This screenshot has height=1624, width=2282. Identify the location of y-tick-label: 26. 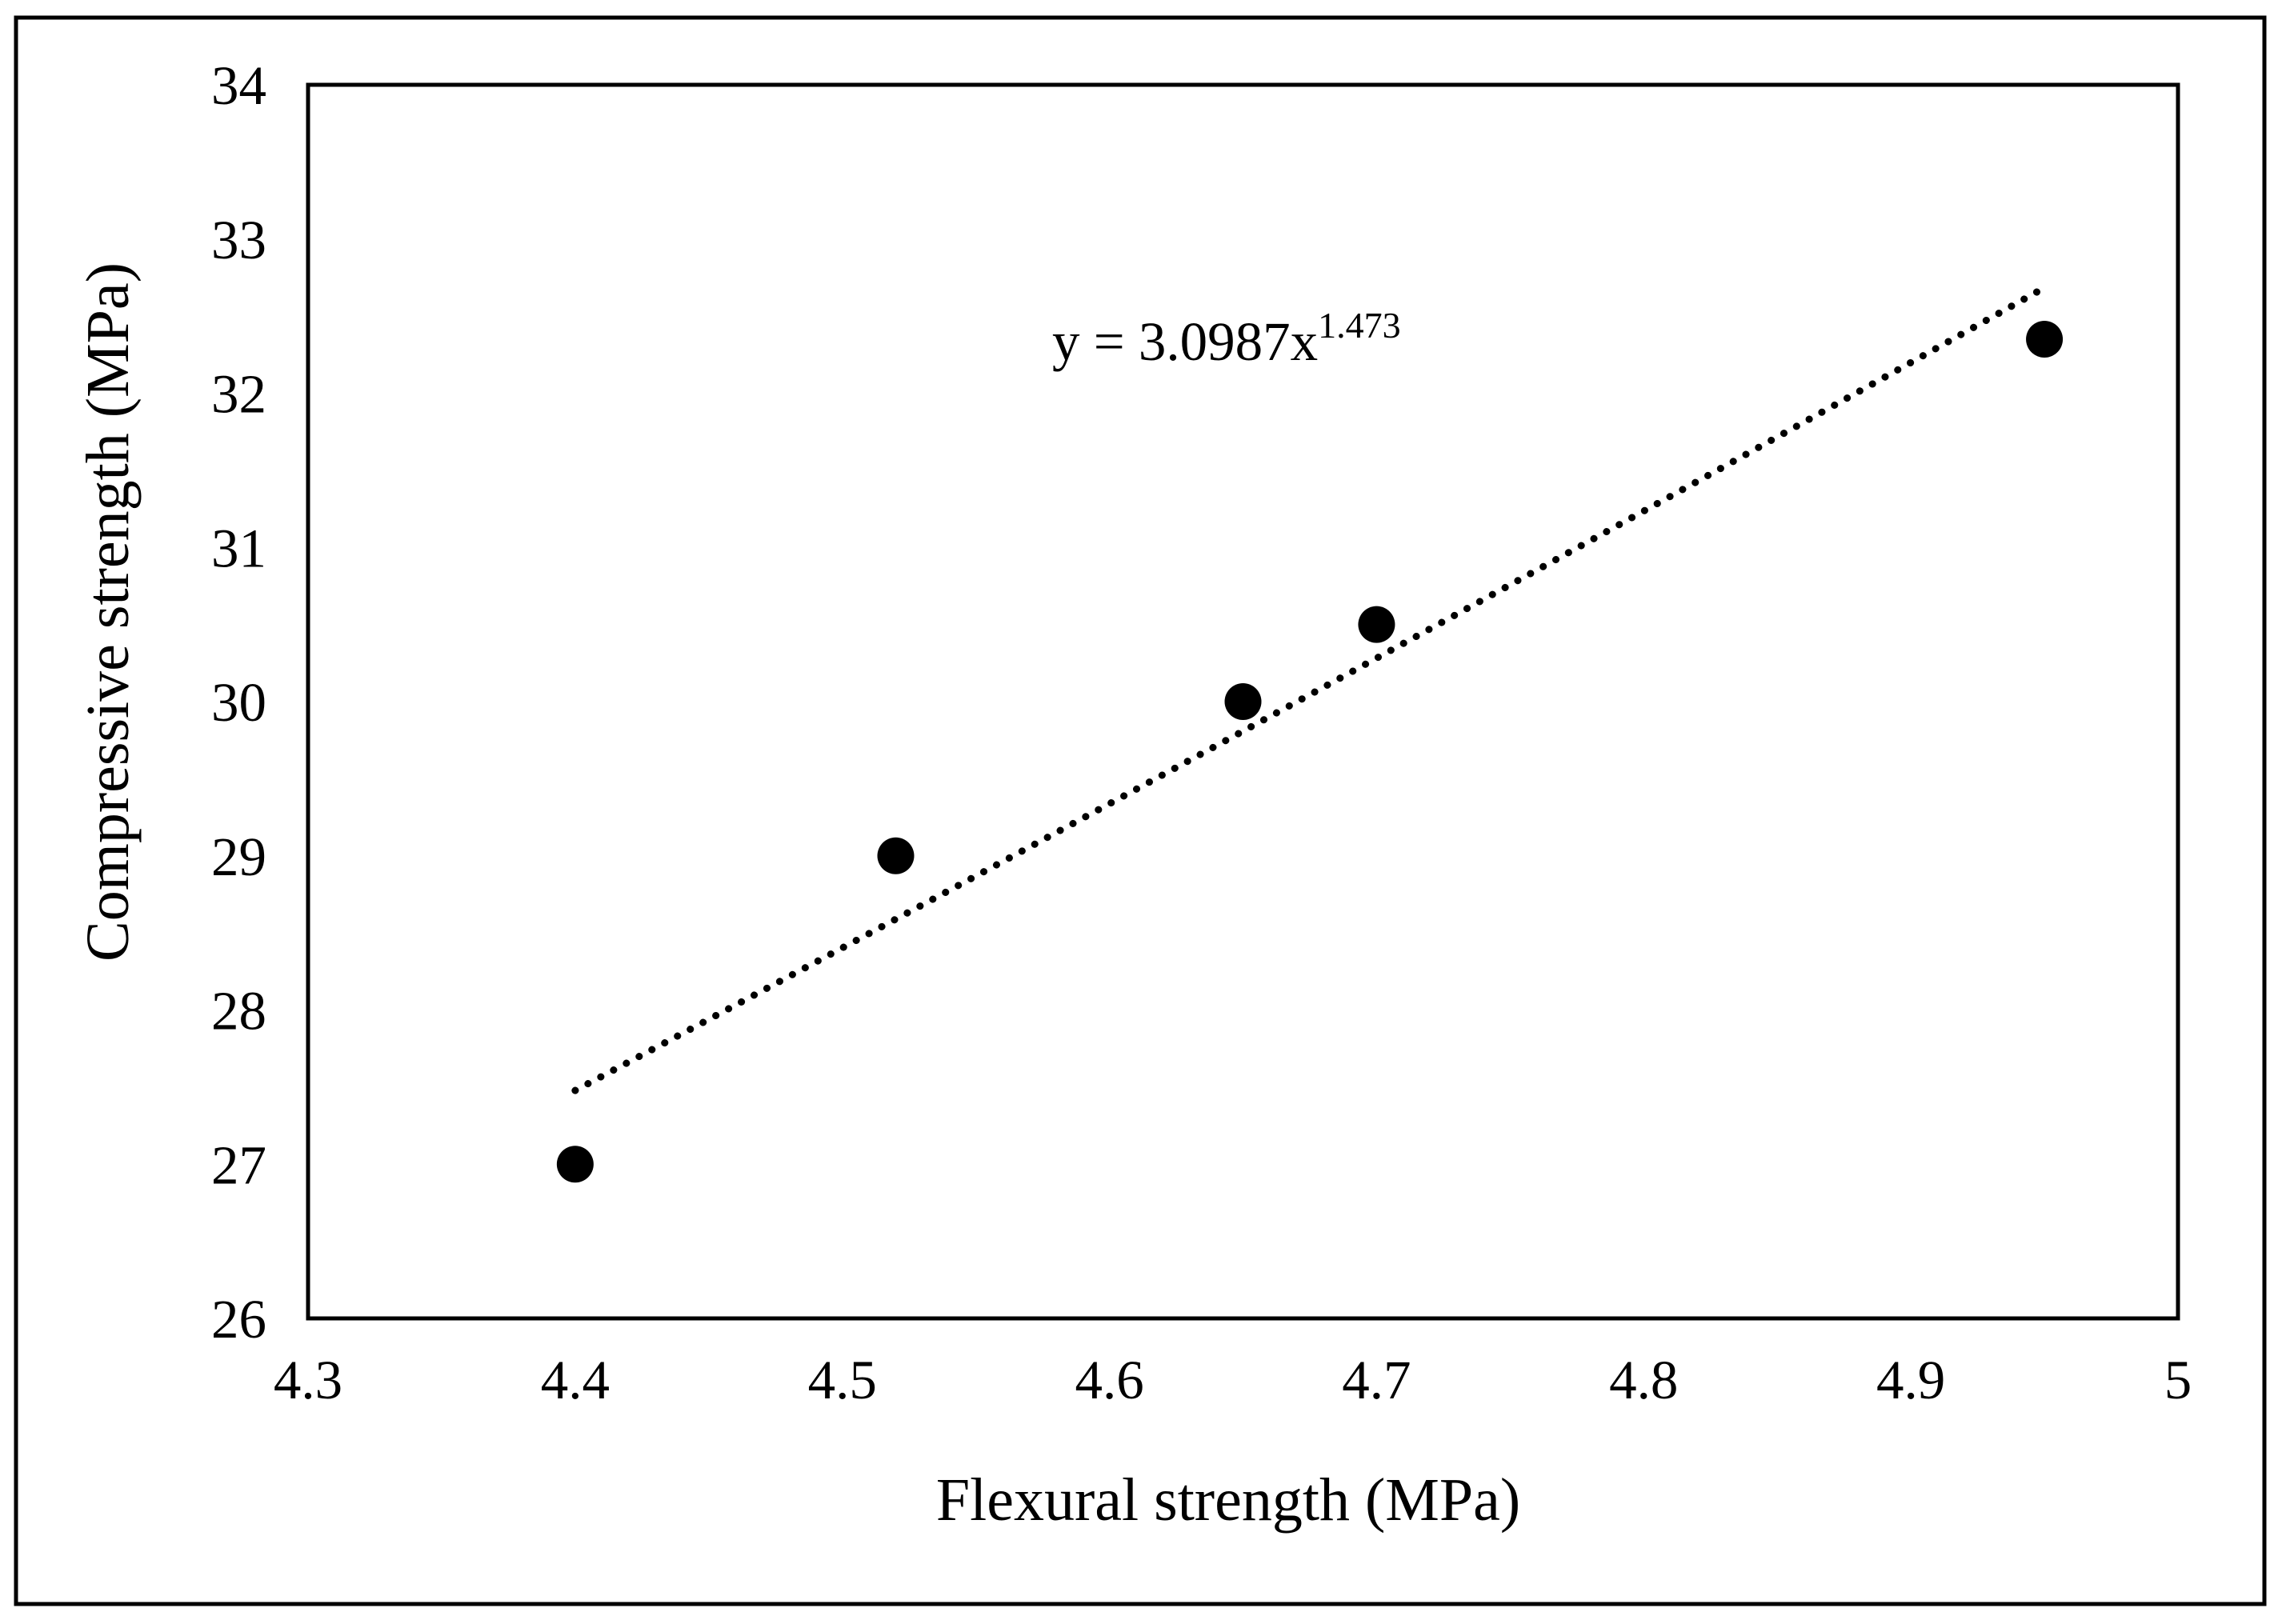
(239, 1319).